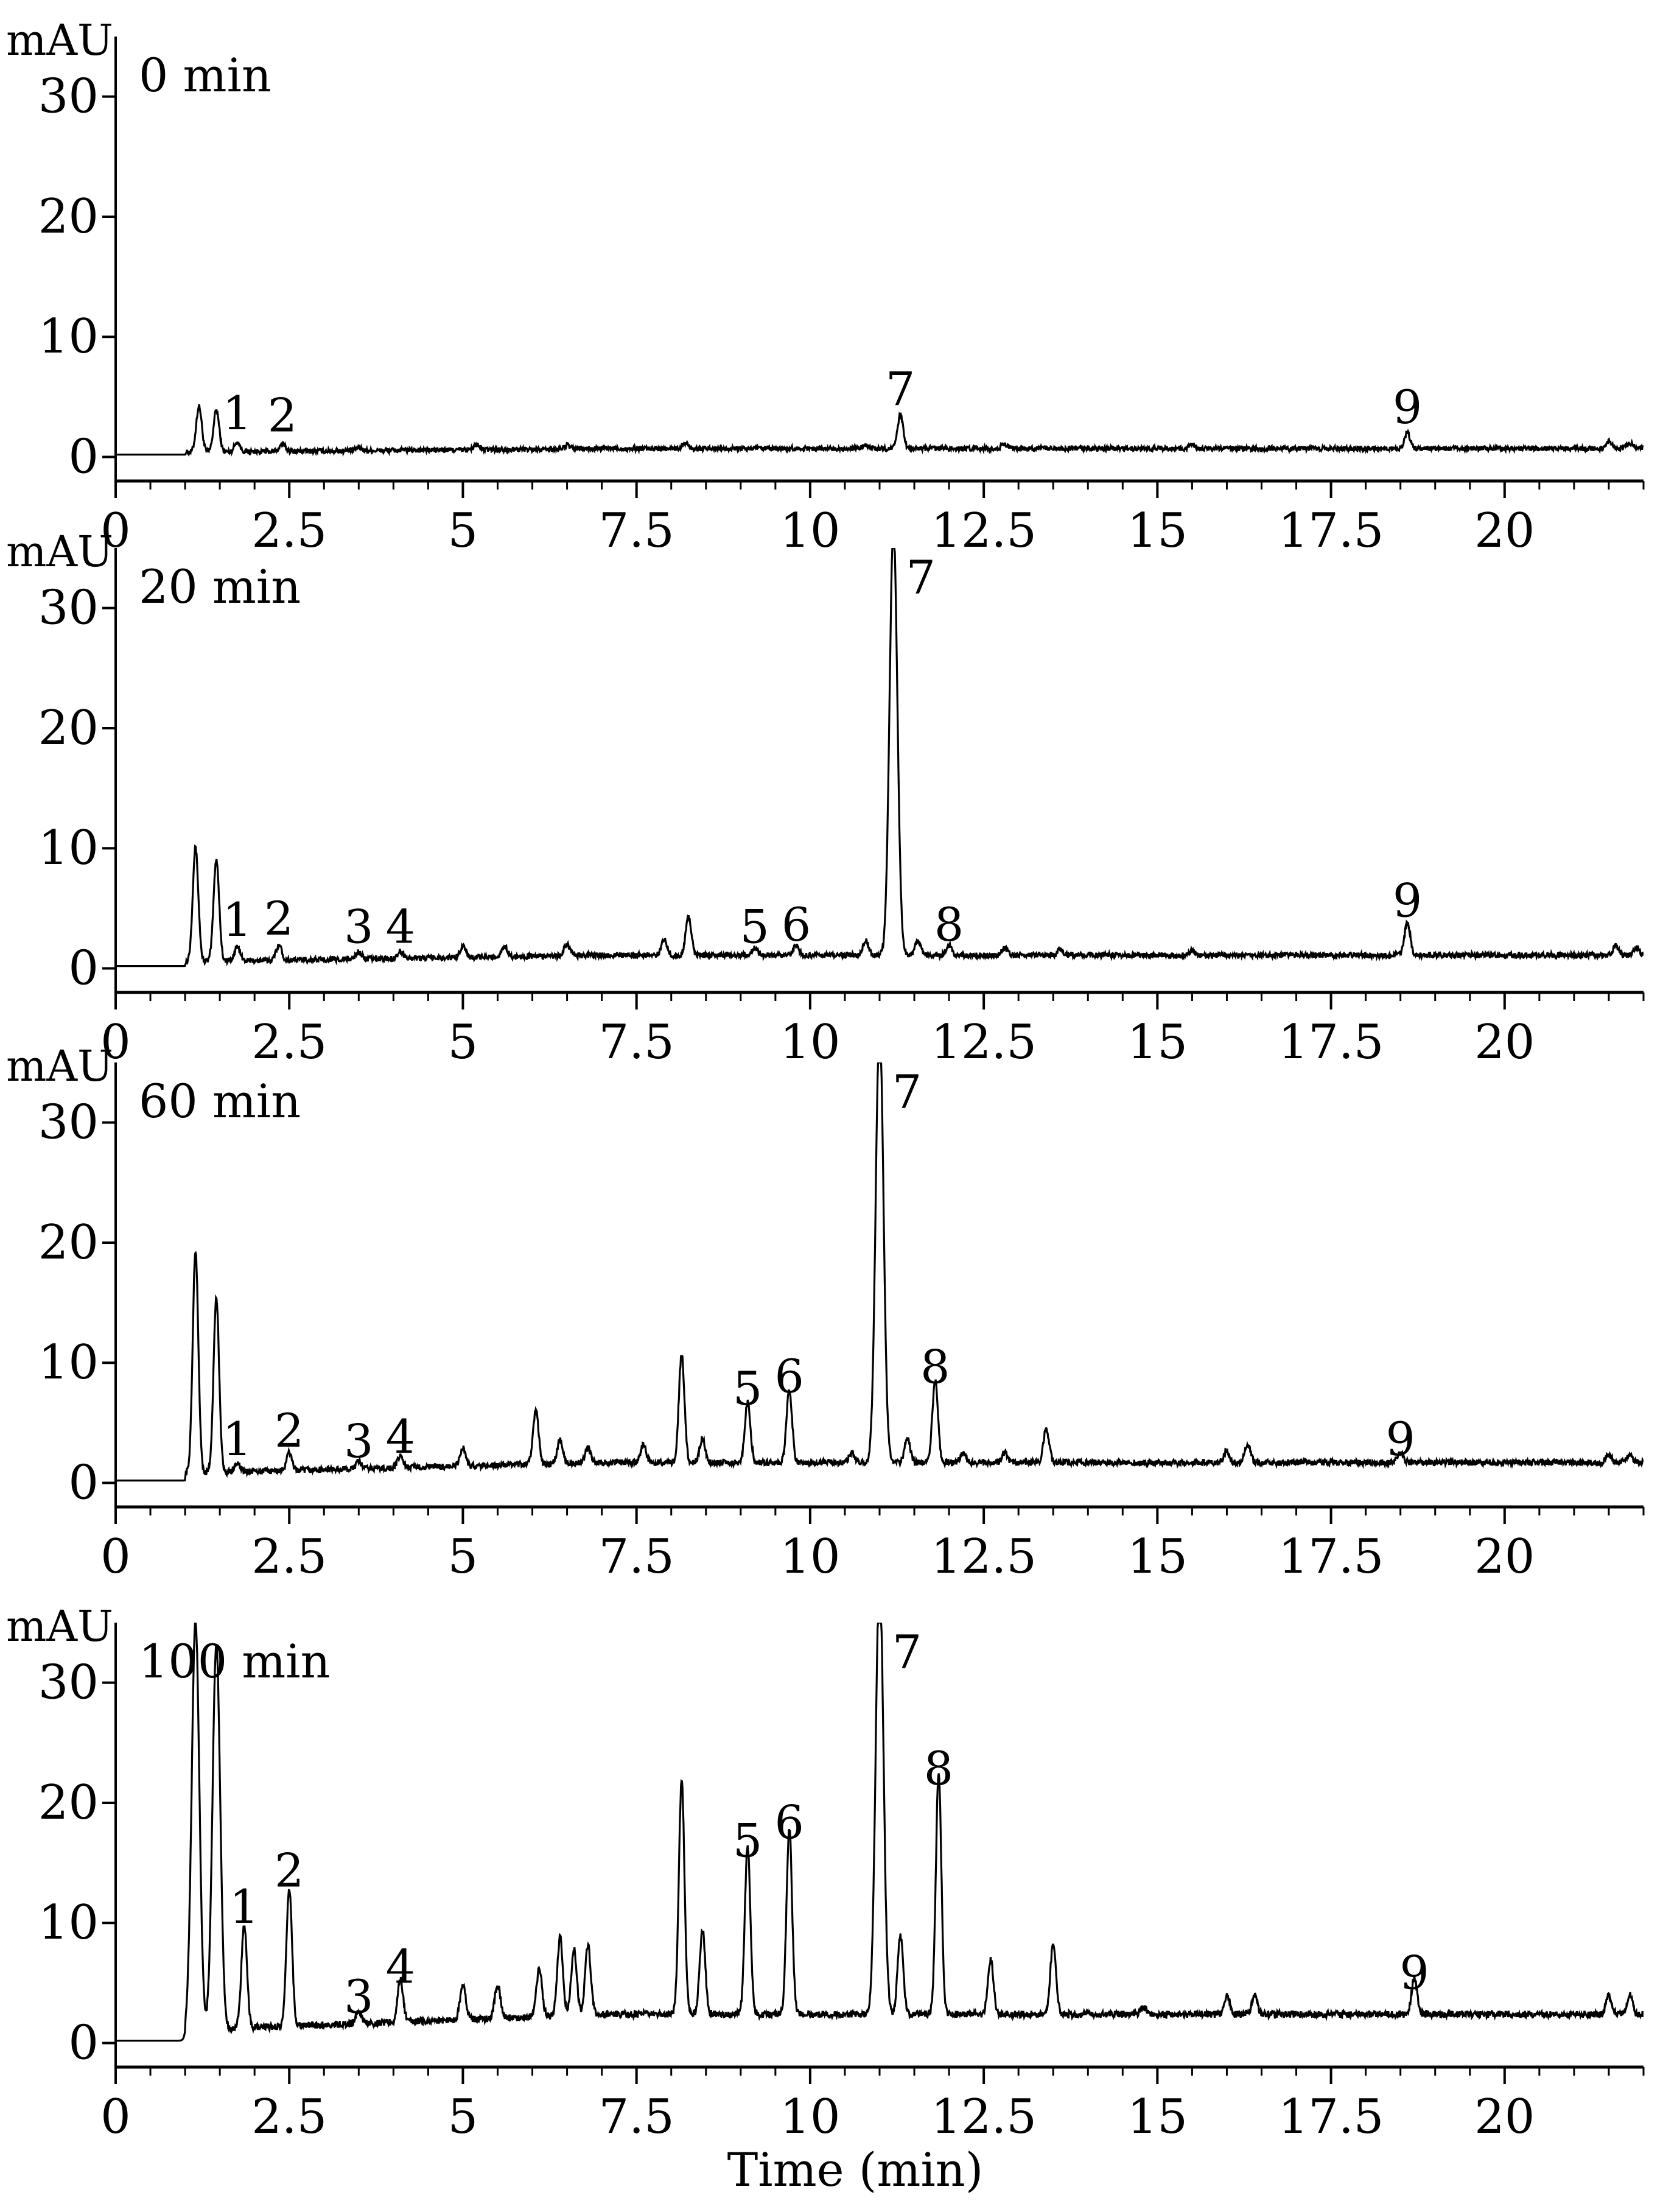  What do you see at coordinates (220, 1101) in the screenshot?
I see `panel-title: 60 min` at bounding box center [220, 1101].